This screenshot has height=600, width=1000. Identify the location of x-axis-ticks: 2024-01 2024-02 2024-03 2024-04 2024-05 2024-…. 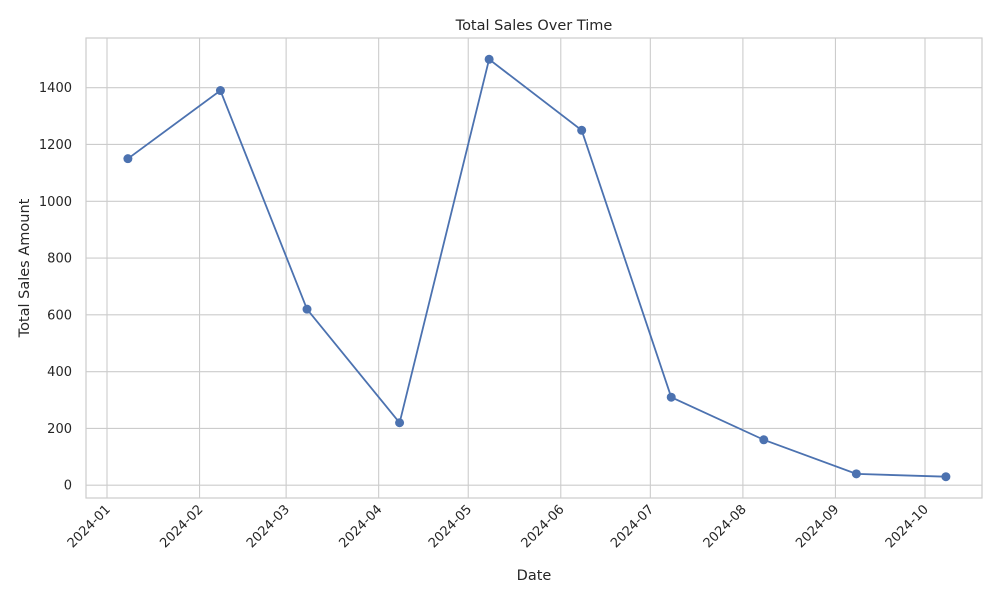
(498, 526).